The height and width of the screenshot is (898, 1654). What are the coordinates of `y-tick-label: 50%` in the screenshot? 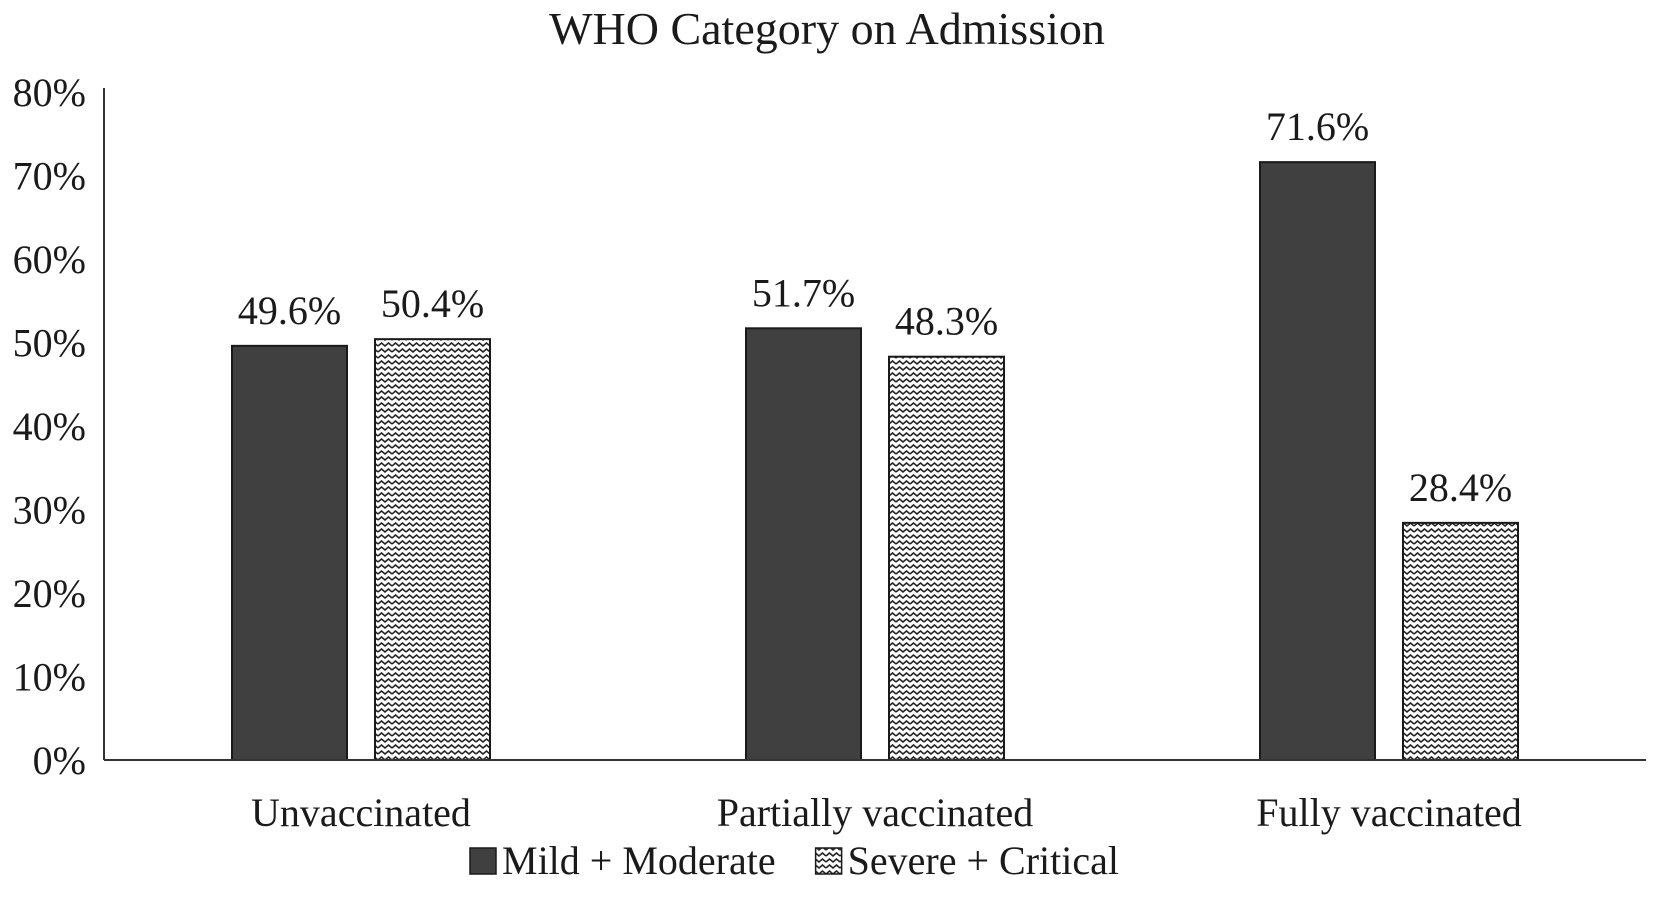 It's located at (49, 343).